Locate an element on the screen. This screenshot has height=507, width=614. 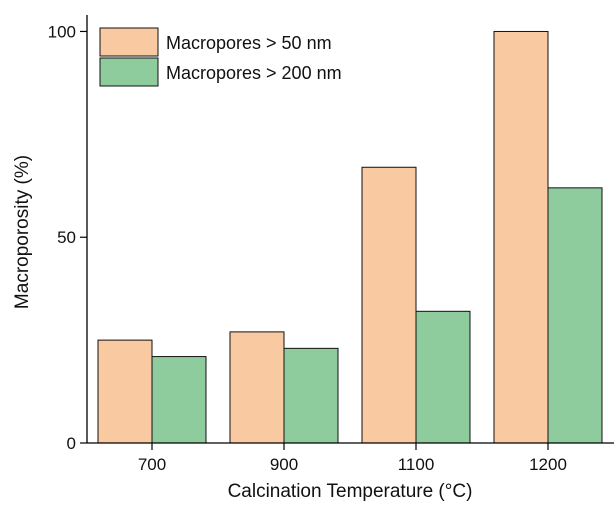
x-ticks-group: 700 900 1100 1200 is located at coordinates (352, 458).